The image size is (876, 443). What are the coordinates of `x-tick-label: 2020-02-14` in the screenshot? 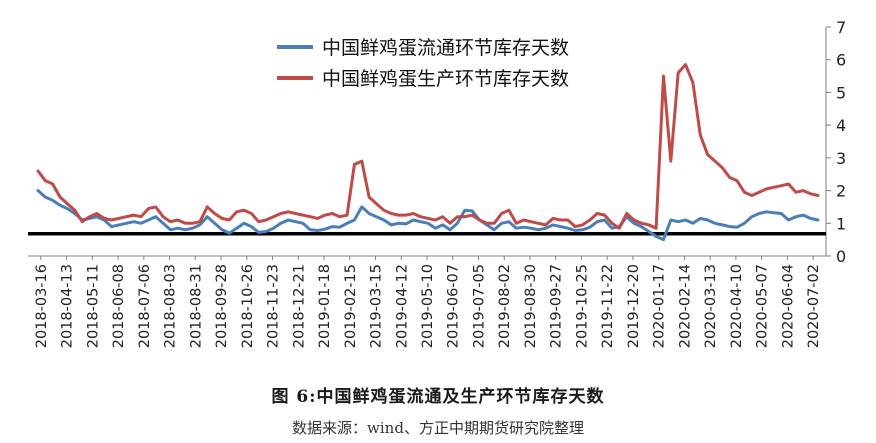 It's located at (685, 306).